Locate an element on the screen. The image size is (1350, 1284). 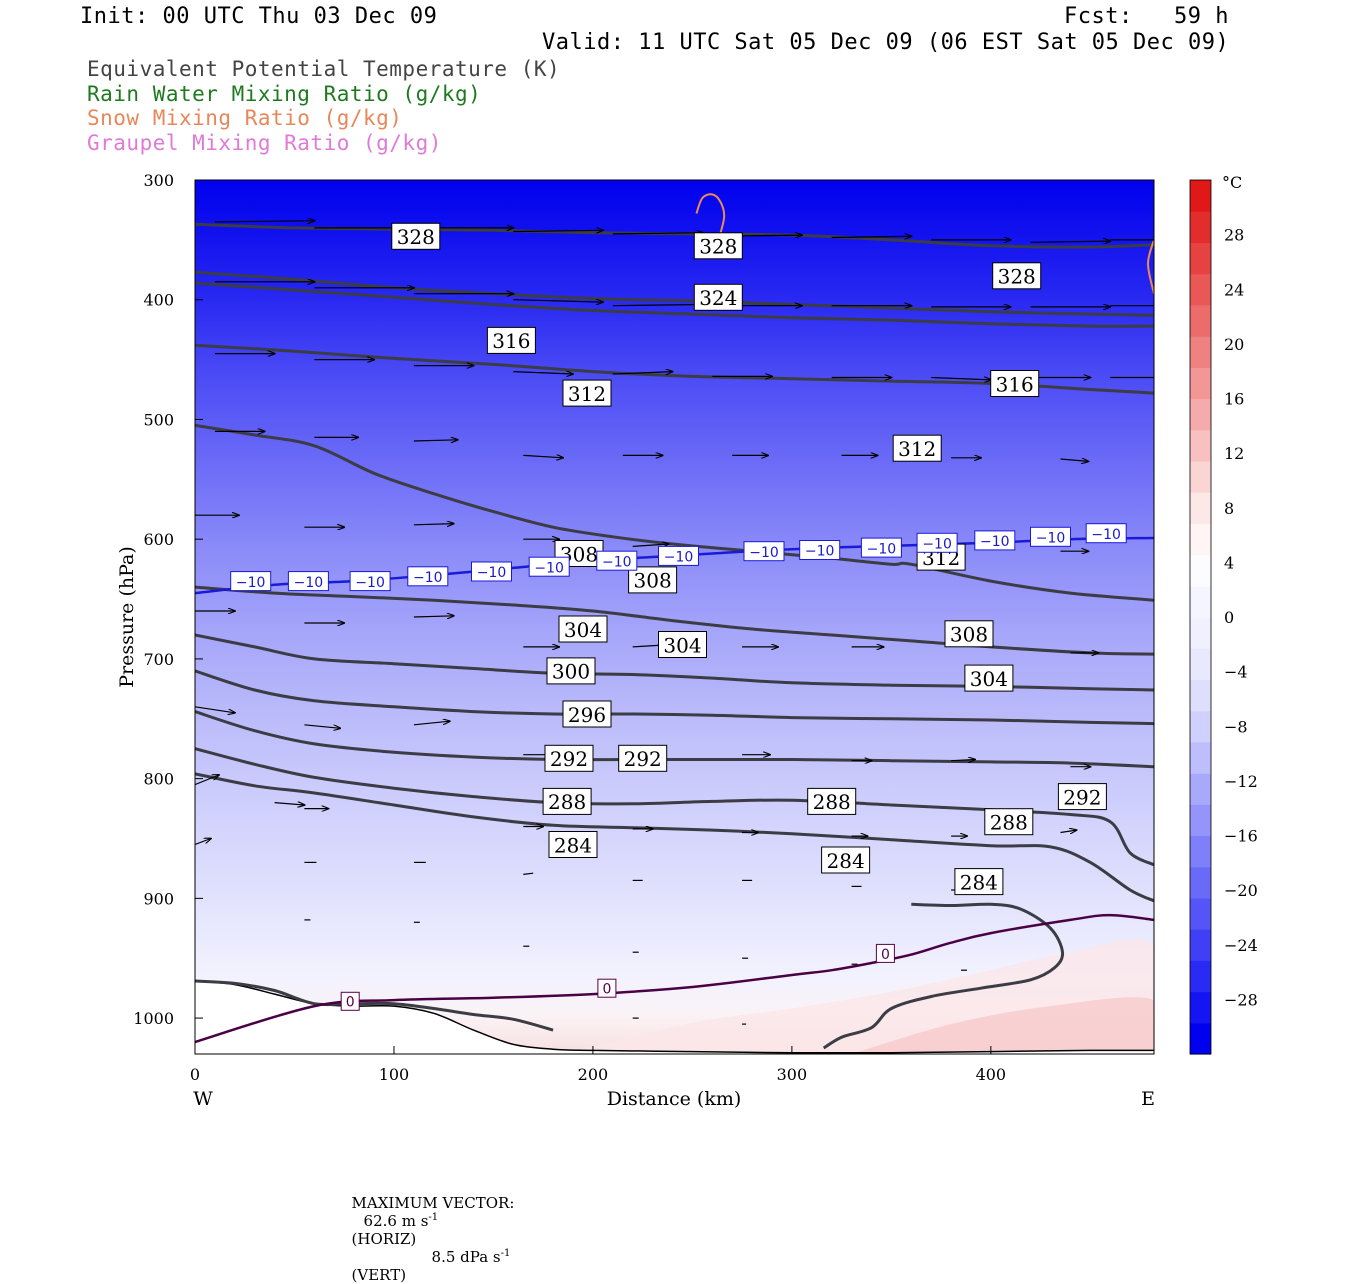
svg-text: 284 is located at coordinates (573, 845).